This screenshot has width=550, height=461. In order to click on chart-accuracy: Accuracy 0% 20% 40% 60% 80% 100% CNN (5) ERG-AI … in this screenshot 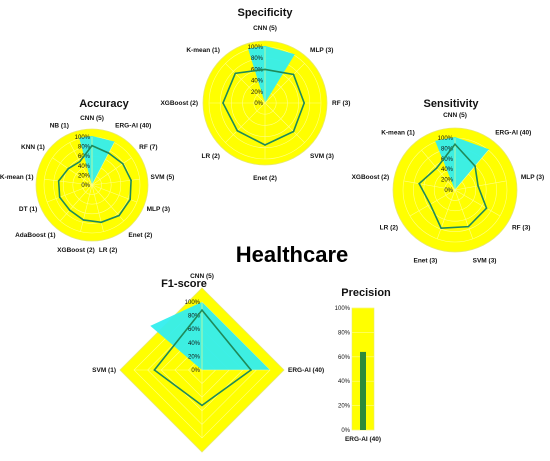, I will do `click(87, 176)`.